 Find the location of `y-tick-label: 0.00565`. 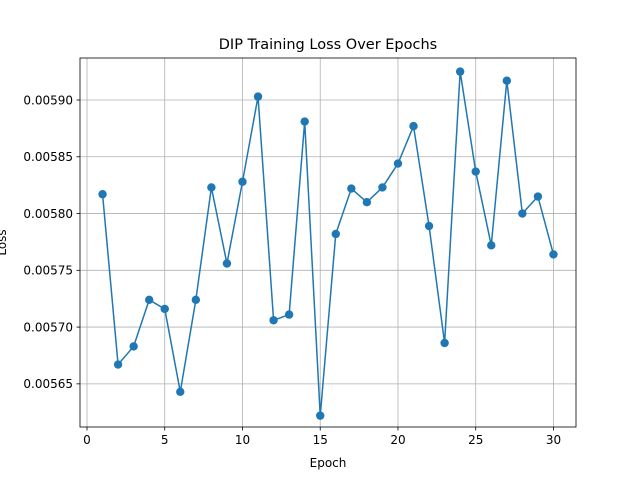

y-tick-label: 0.00565 is located at coordinates (48, 384).